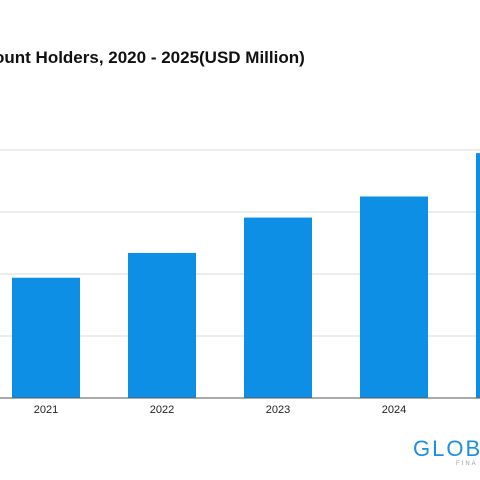 This screenshot has height=480, width=480. I want to click on x-tick-label-2022: 2022, so click(162, 410).